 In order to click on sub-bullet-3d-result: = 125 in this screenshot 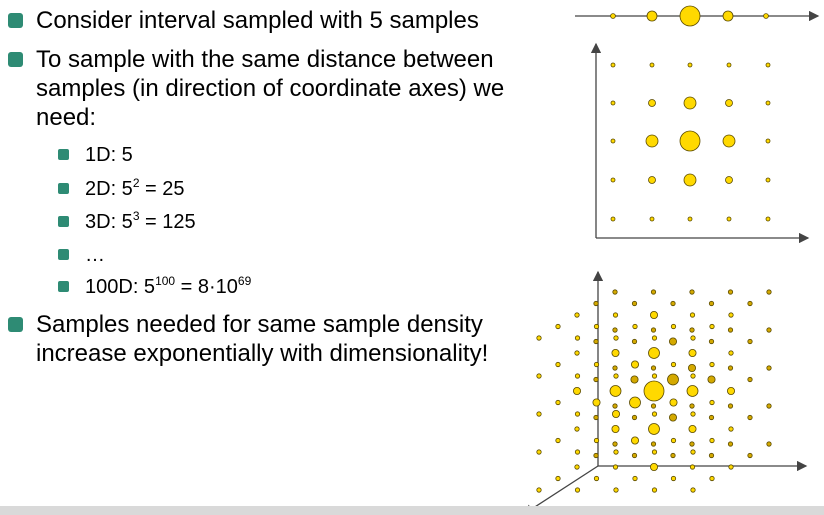, I will do `click(167, 222)`.